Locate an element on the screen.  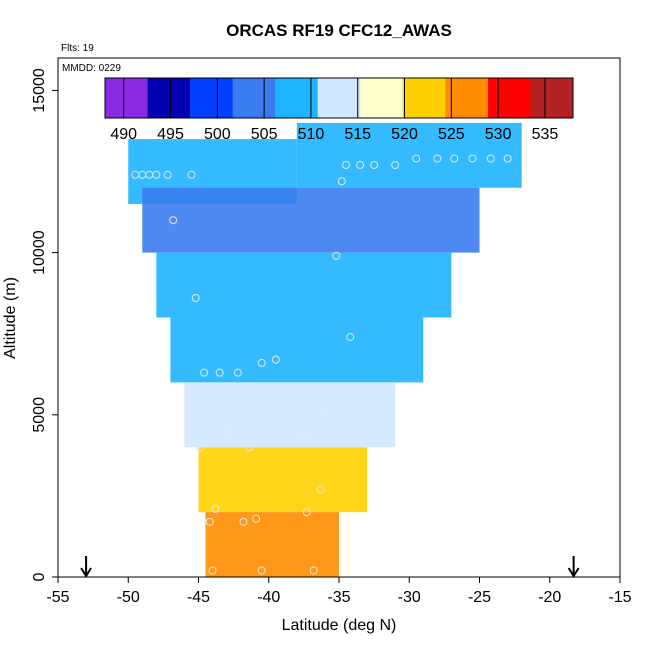
y-tick-label: 15000 is located at coordinates (39, 90).